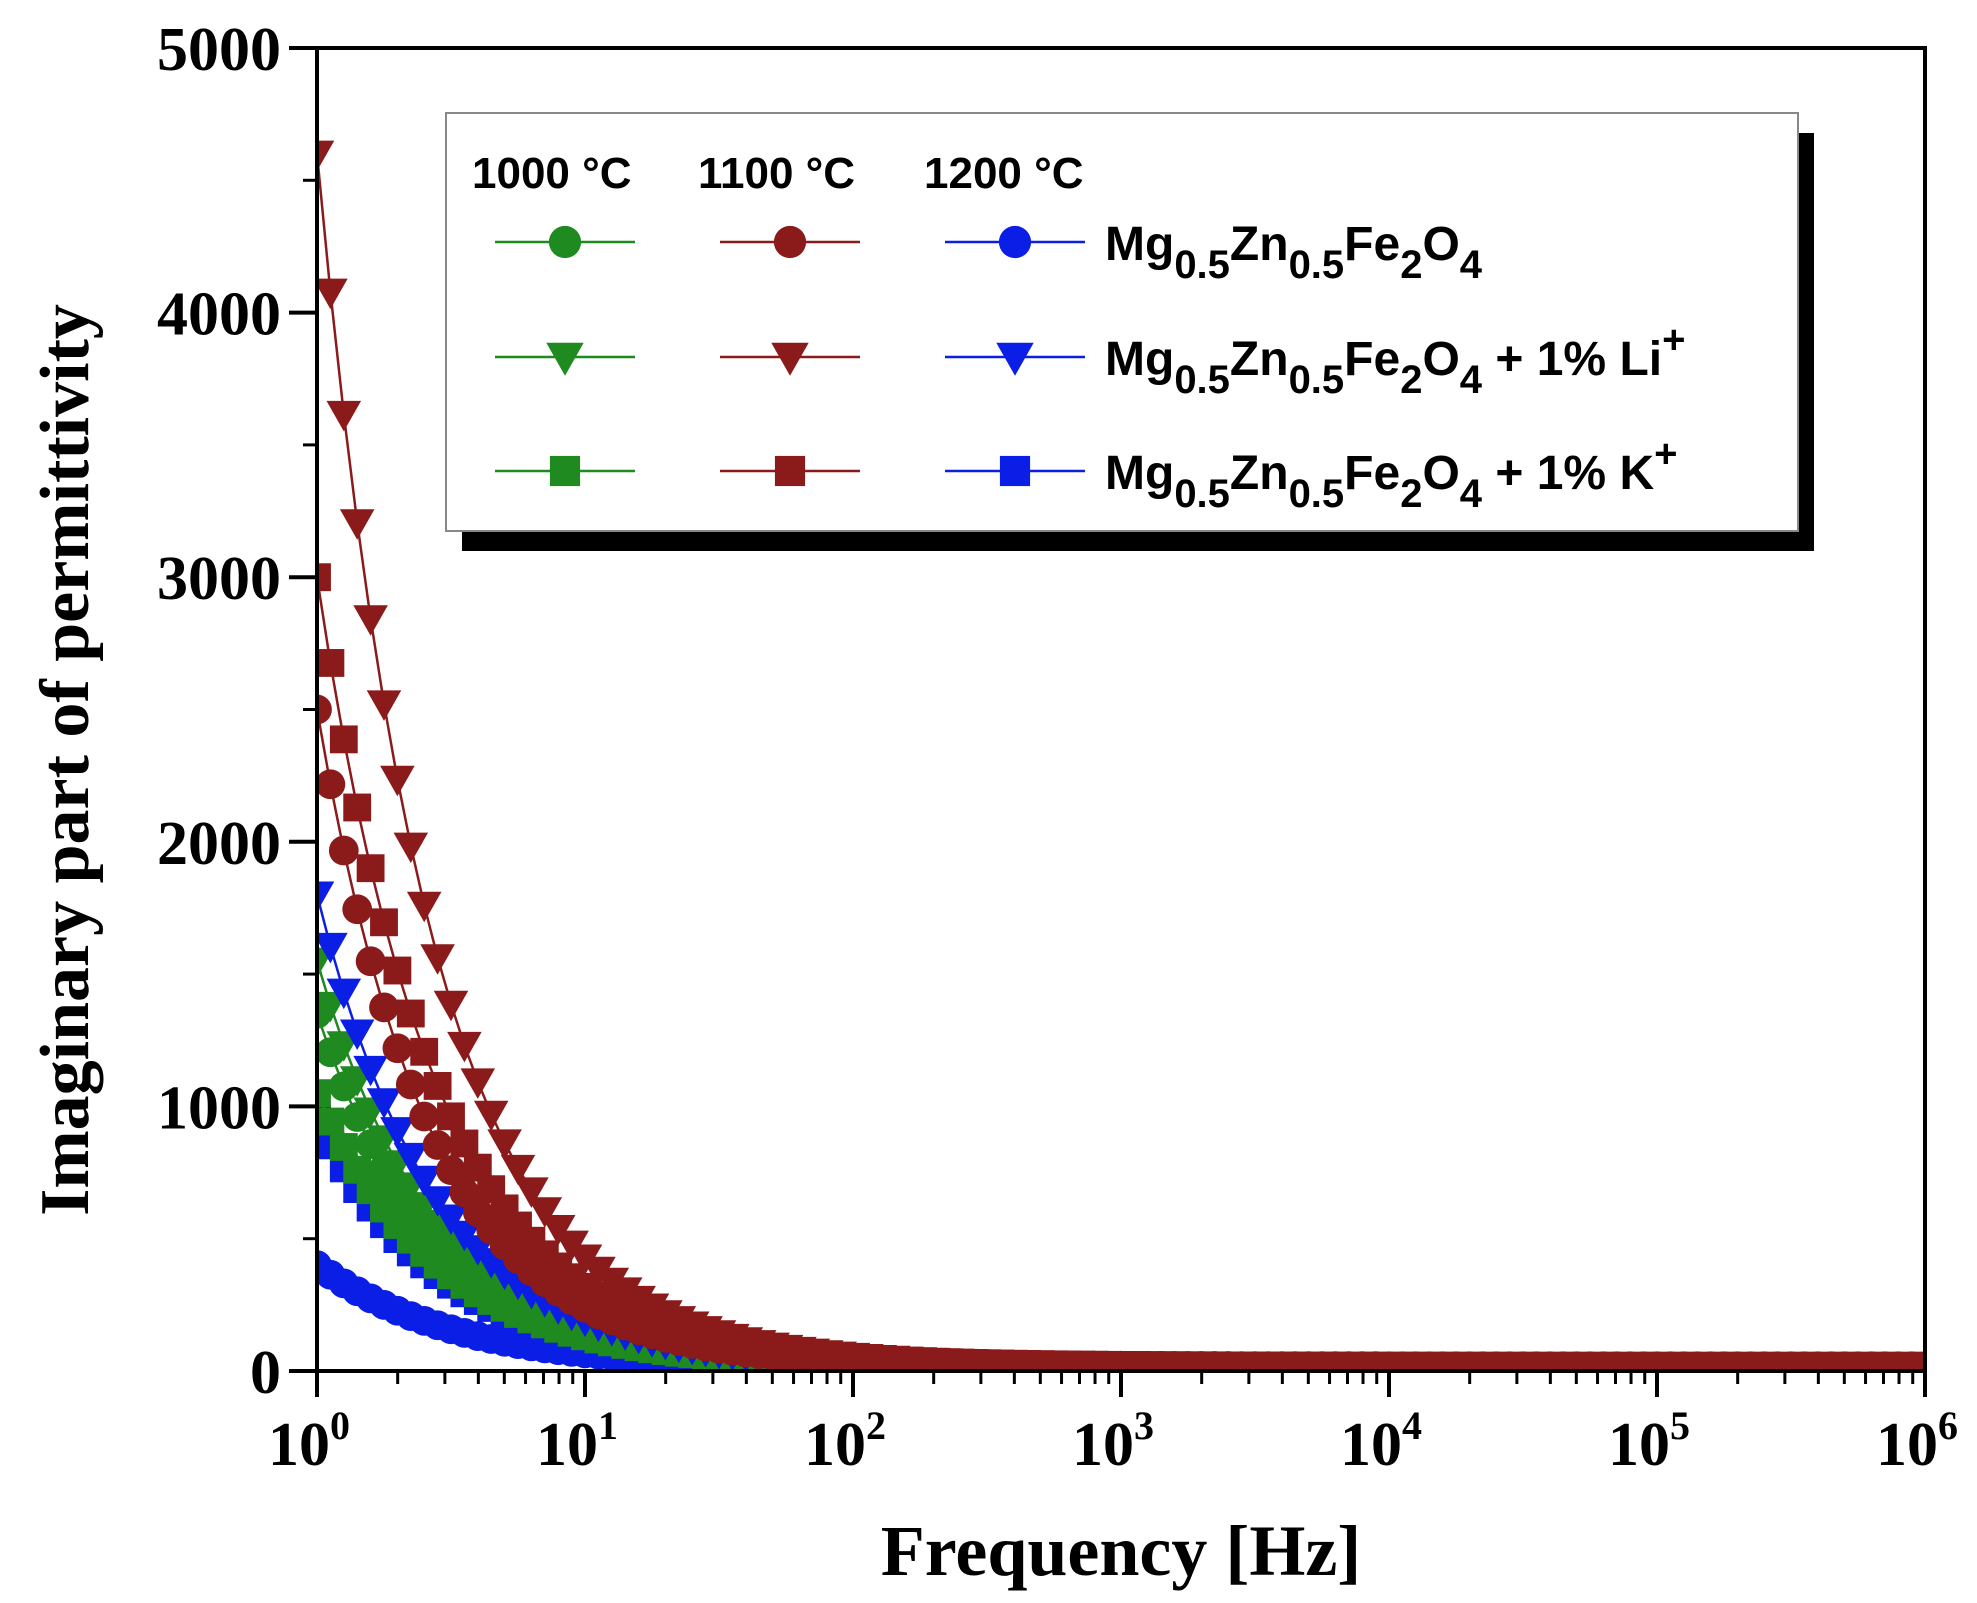 This screenshot has width=1977, height=1603. Describe the element at coordinates (219, 579) in the screenshot. I see `y-tick-label: 3000` at that location.